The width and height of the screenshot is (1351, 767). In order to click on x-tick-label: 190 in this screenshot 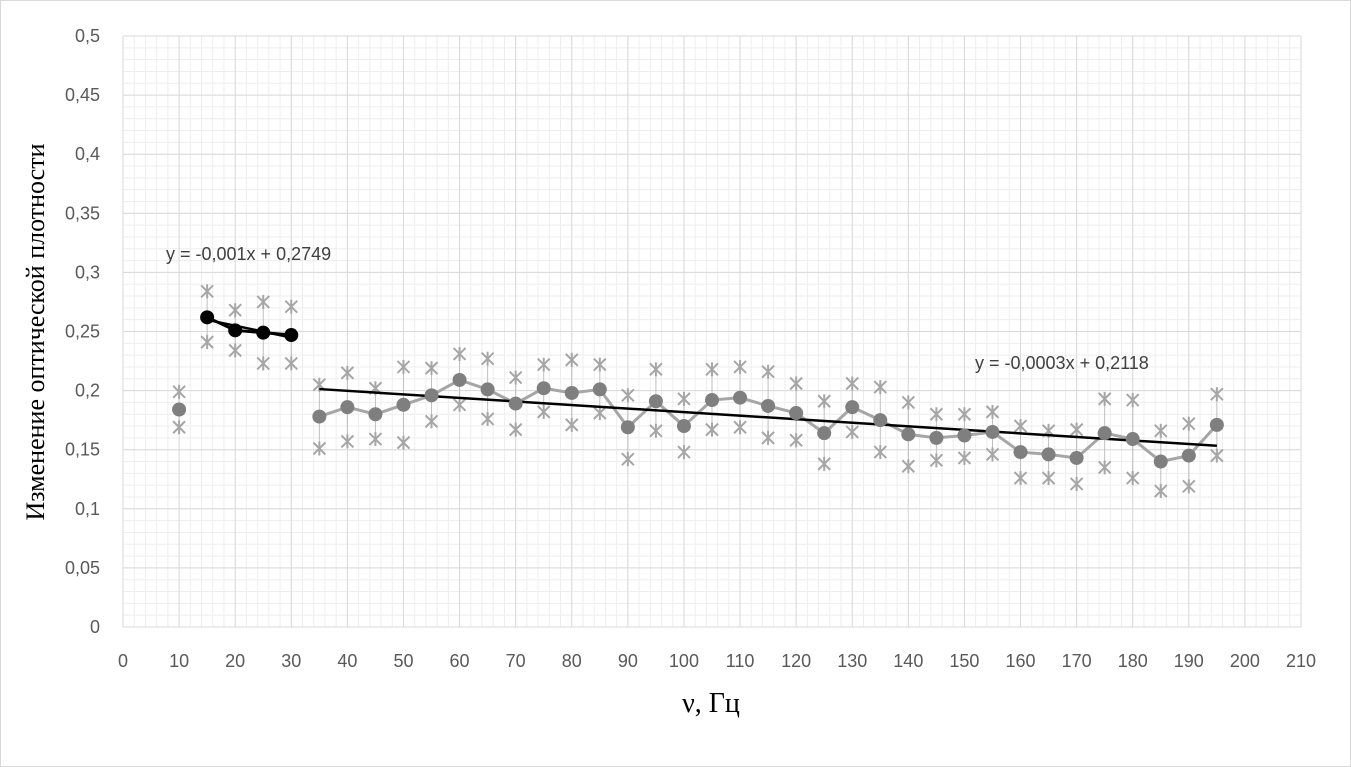, I will do `click(1189, 661)`.